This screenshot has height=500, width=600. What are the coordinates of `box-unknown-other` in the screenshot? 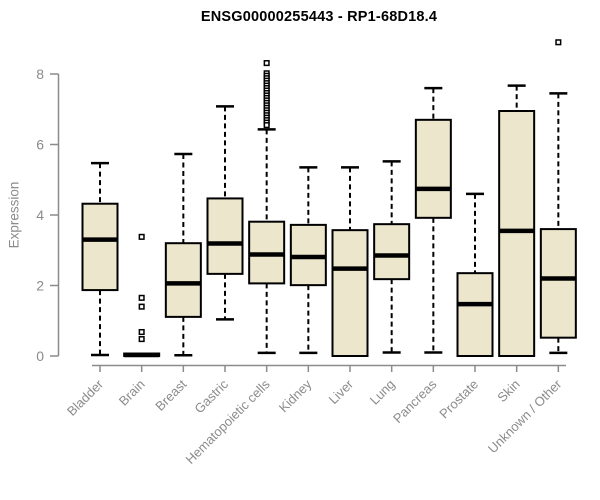 It's located at (558, 197).